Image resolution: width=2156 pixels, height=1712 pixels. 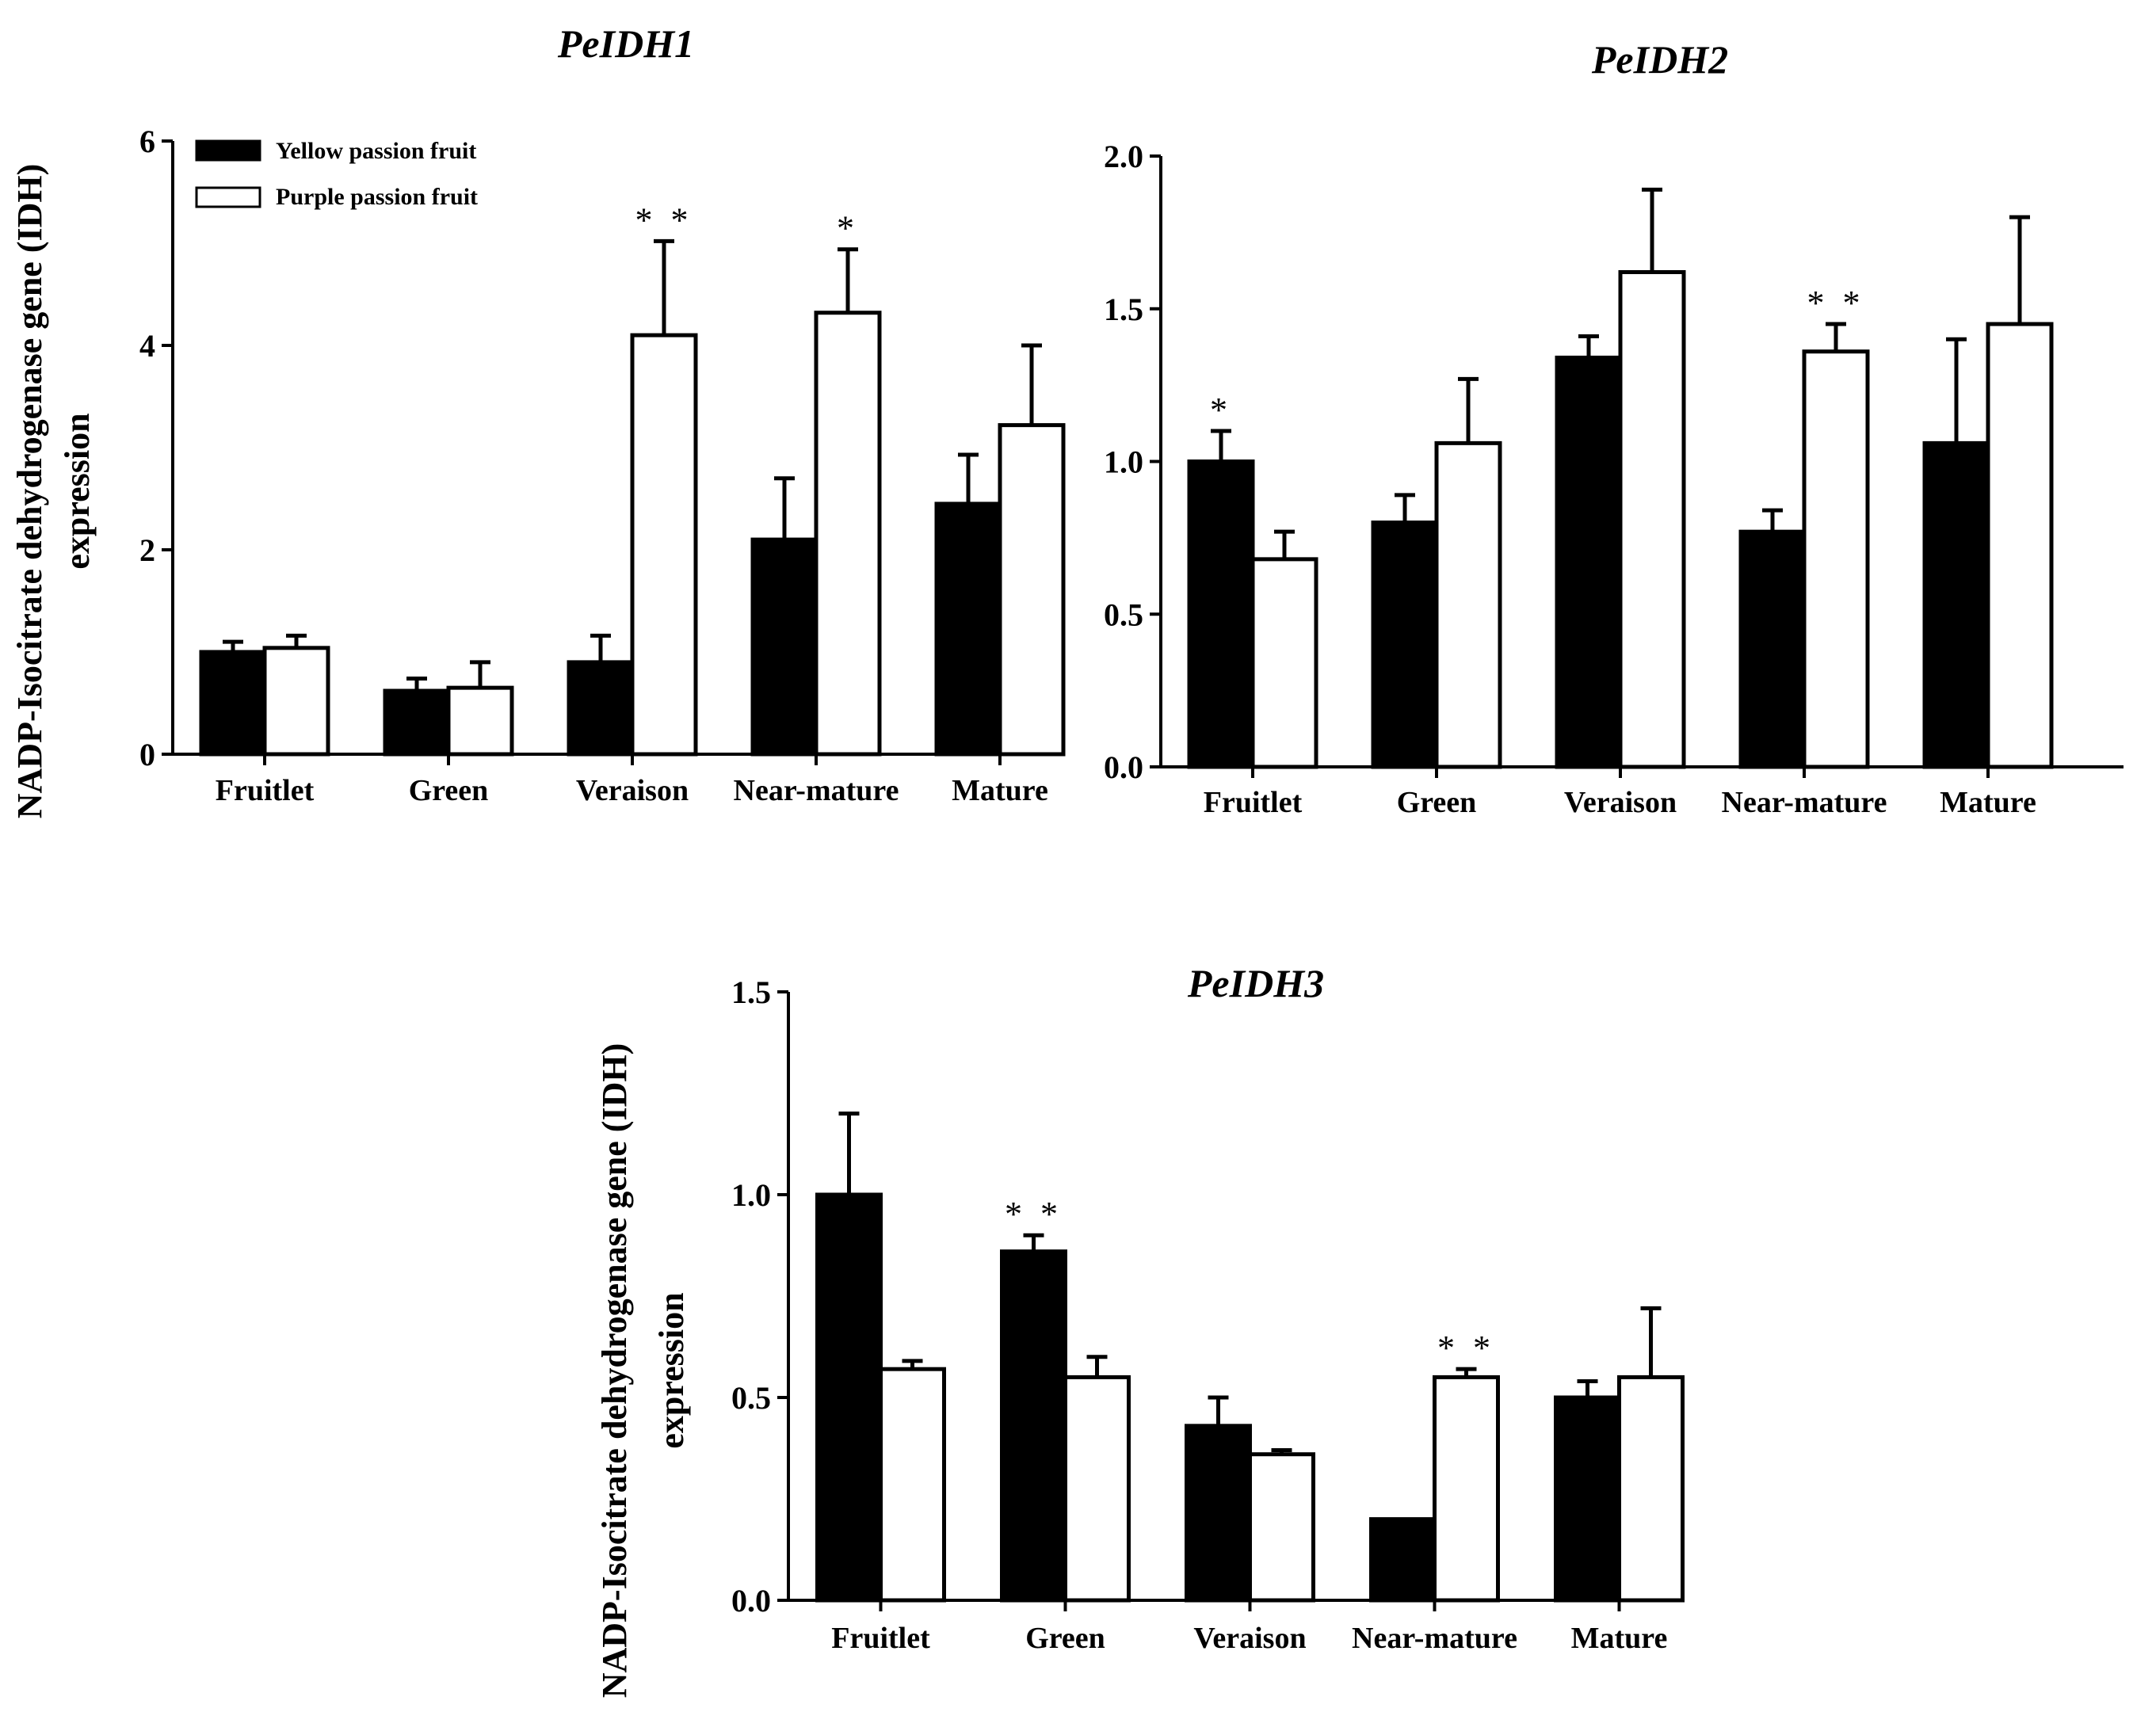 What do you see at coordinates (228, 150) in the screenshot?
I see `legend-swatch-yellow` at bounding box center [228, 150].